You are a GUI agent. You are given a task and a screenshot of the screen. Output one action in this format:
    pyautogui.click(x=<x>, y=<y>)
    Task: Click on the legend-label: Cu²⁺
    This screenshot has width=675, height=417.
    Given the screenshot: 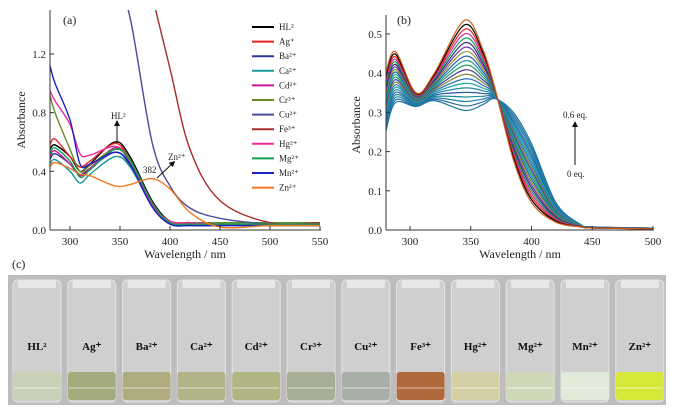 What is the action you would take?
    pyautogui.click(x=288, y=115)
    